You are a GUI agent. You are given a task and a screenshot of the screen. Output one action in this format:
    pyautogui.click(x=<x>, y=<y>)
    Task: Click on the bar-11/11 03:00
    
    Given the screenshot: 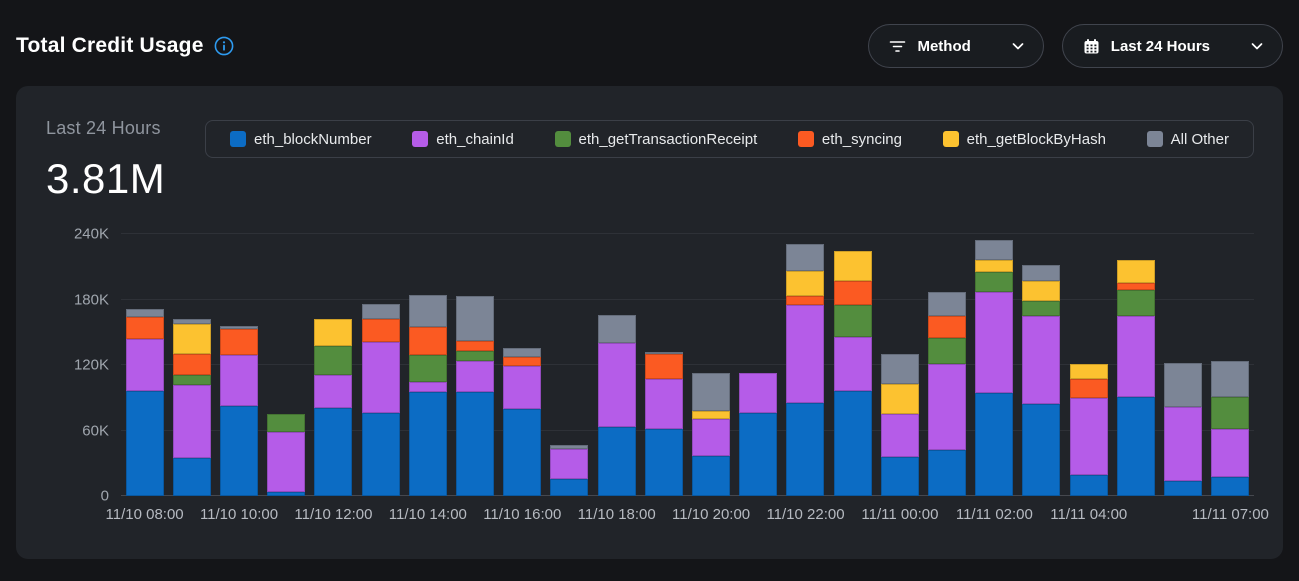 What is the action you would take?
    pyautogui.click(x=1041, y=365)
    